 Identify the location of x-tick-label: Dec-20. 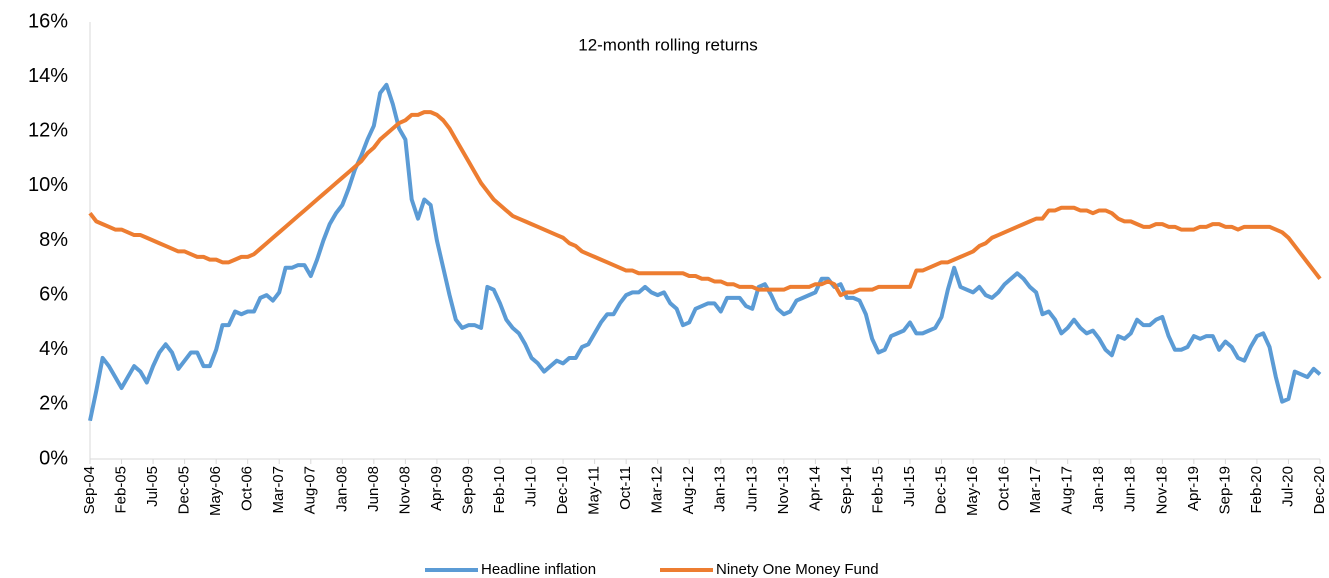
(1319, 490).